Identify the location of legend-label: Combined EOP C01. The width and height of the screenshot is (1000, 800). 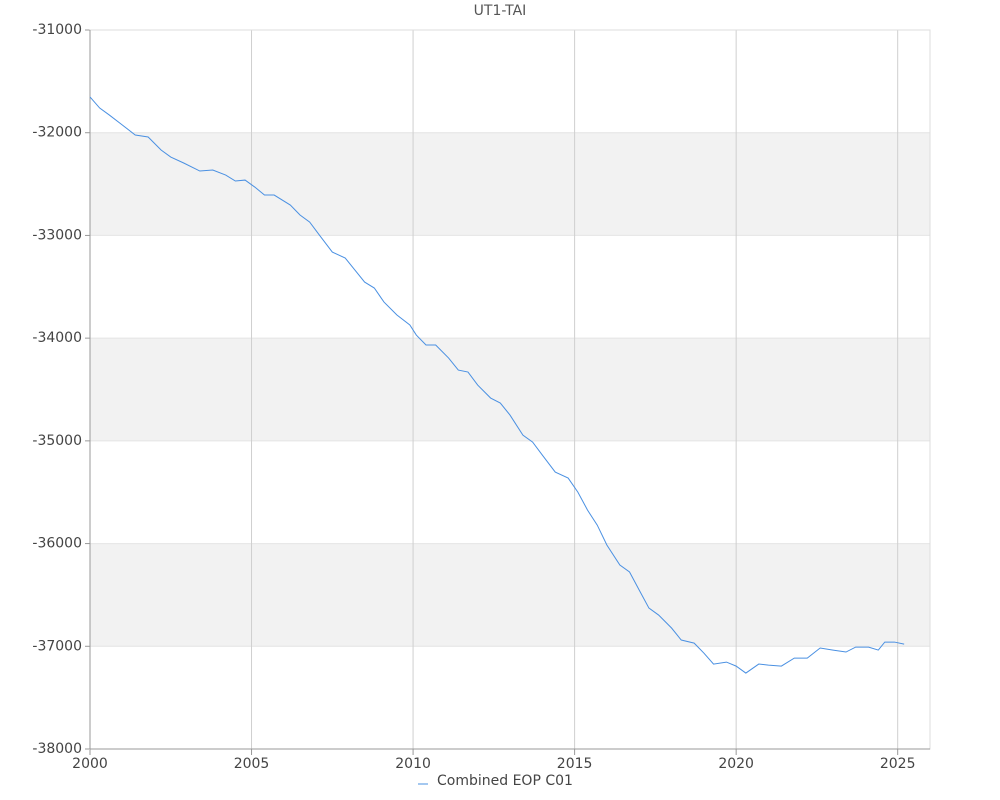
(505, 781).